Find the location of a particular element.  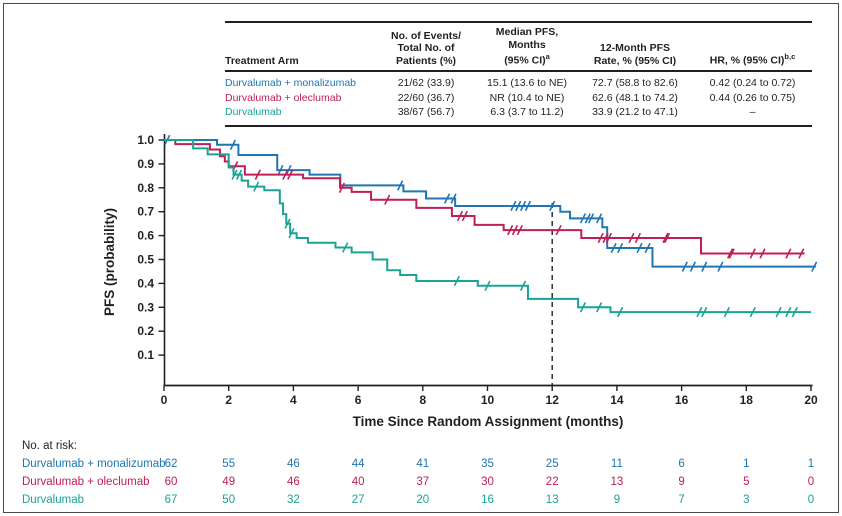

y-tick-label: 0.9 is located at coordinates (145, 164).